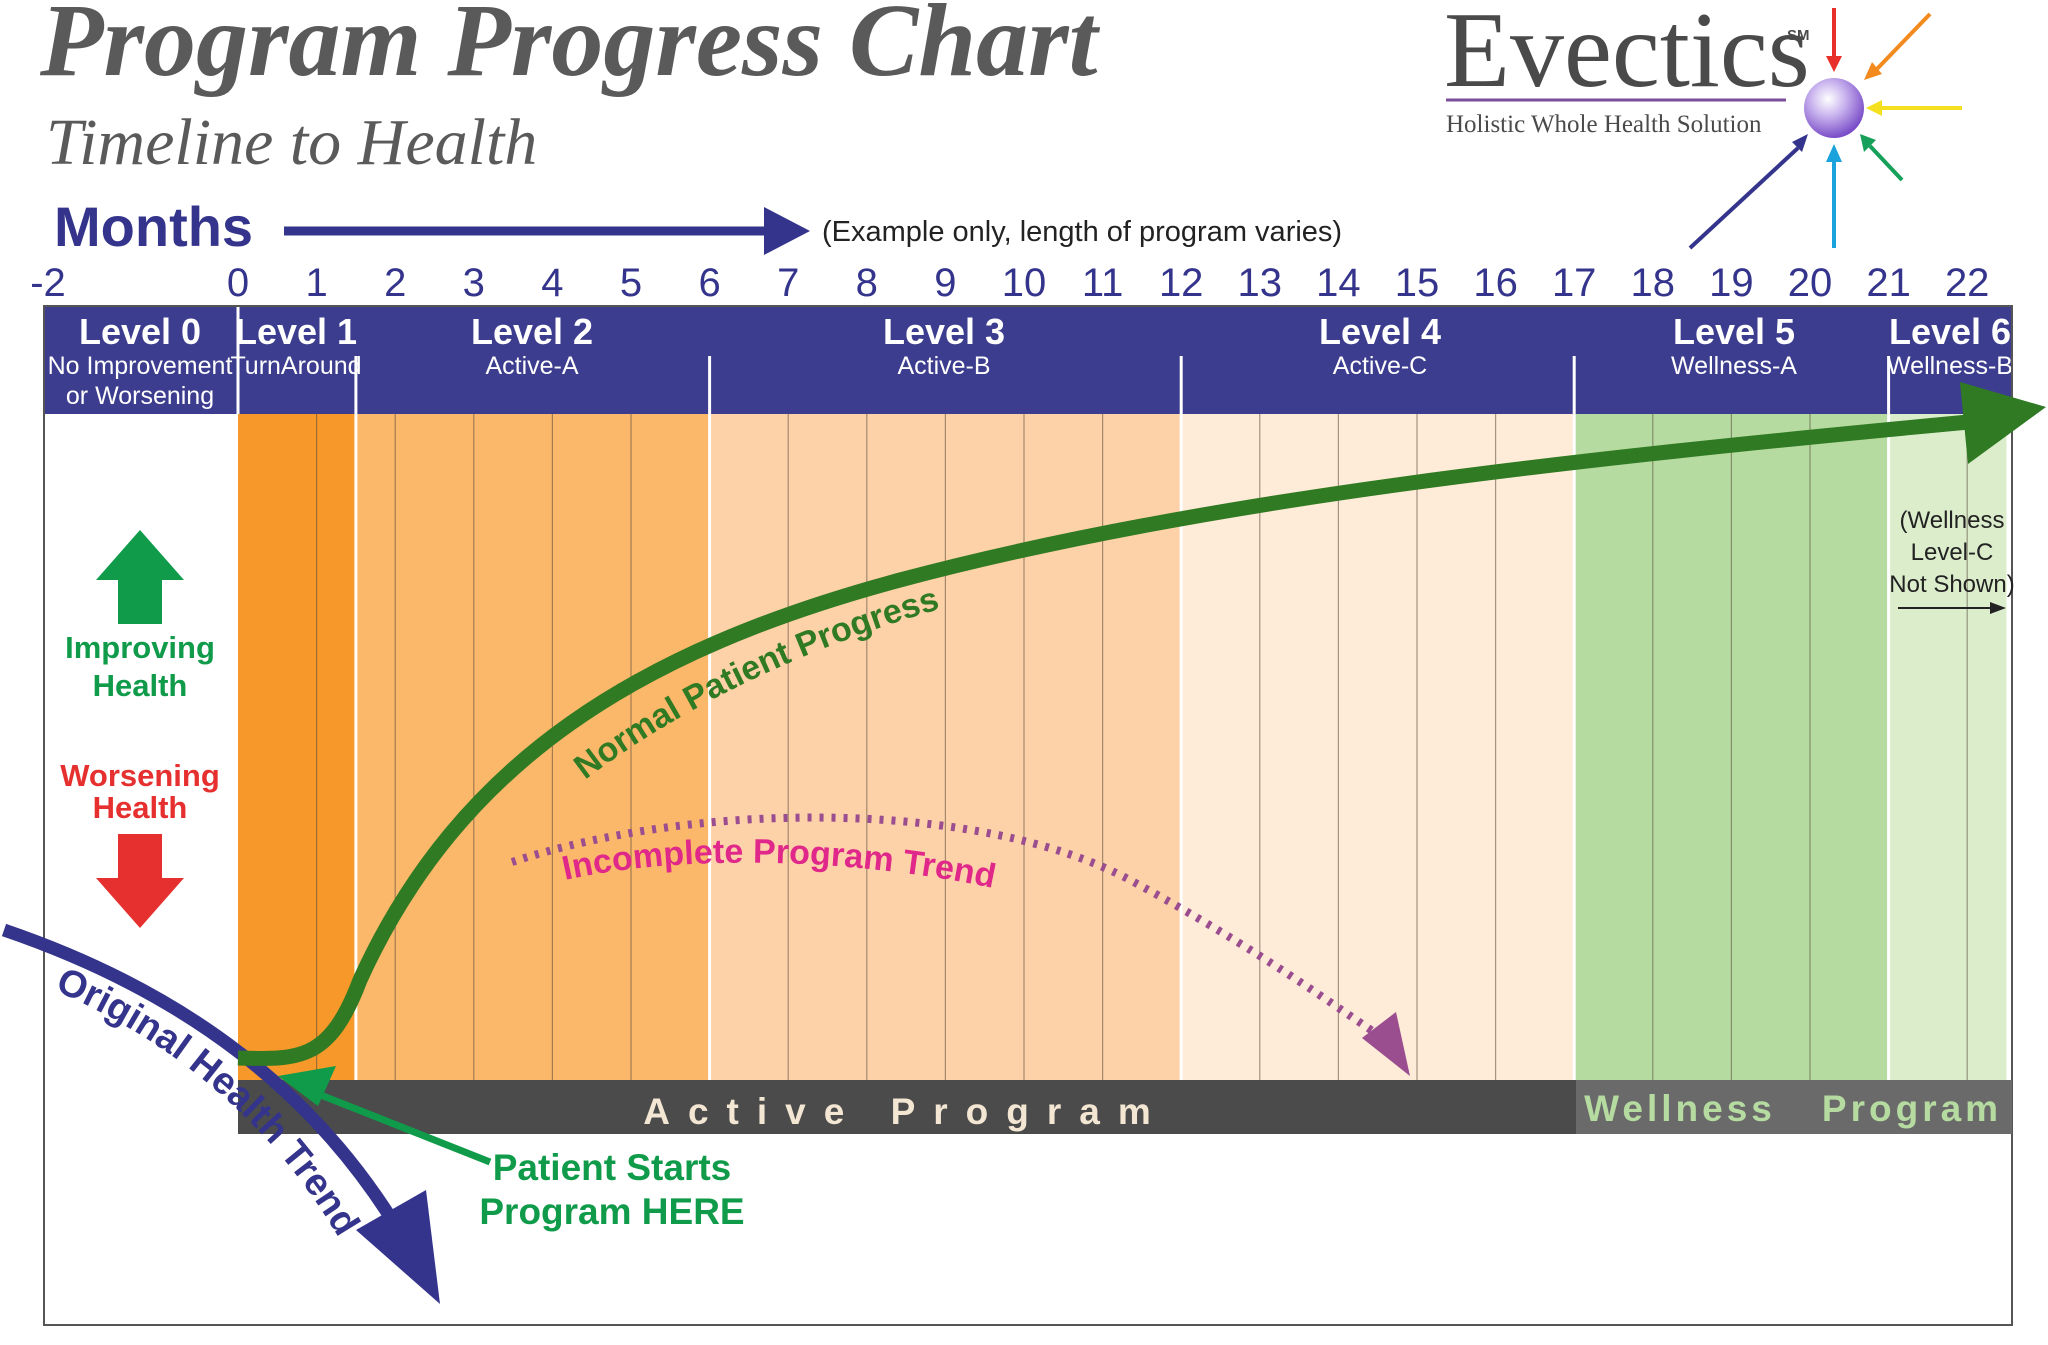 The height and width of the screenshot is (1345, 2048). What do you see at coordinates (1950, 366) in the screenshot?
I see `level-desc: Wellness-B` at bounding box center [1950, 366].